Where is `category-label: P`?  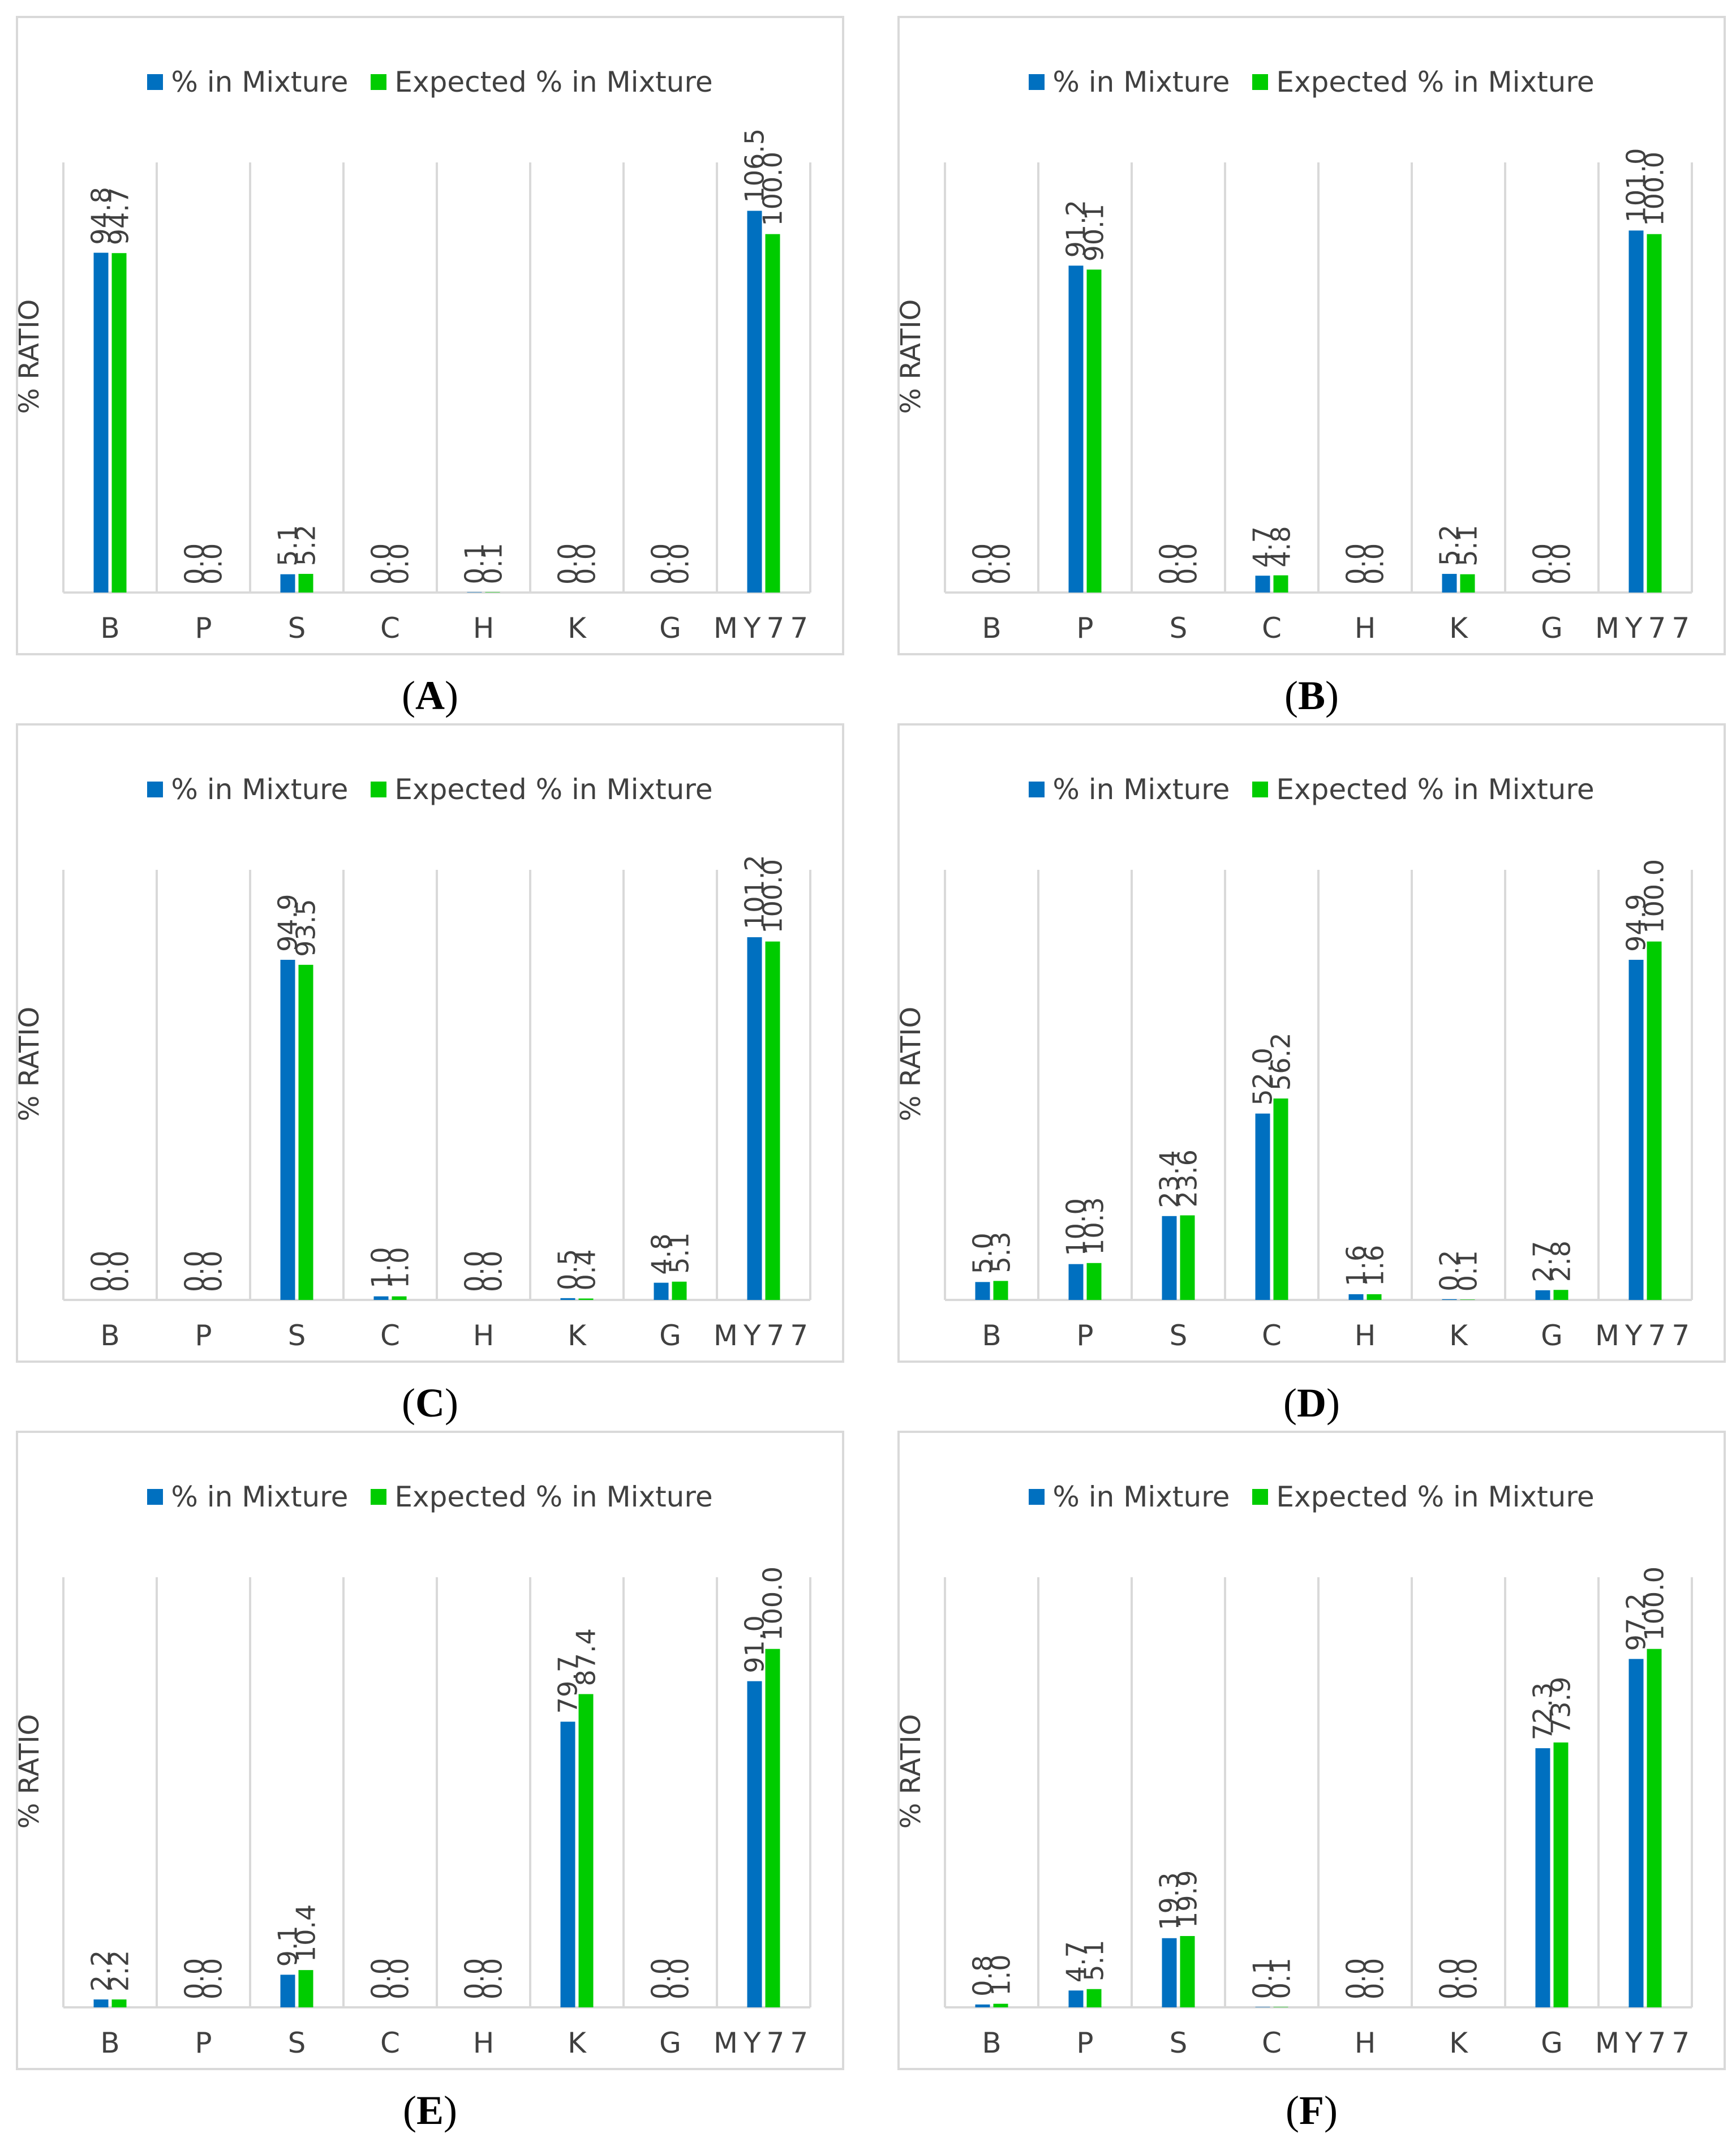 category-label: P is located at coordinates (1084, 1335).